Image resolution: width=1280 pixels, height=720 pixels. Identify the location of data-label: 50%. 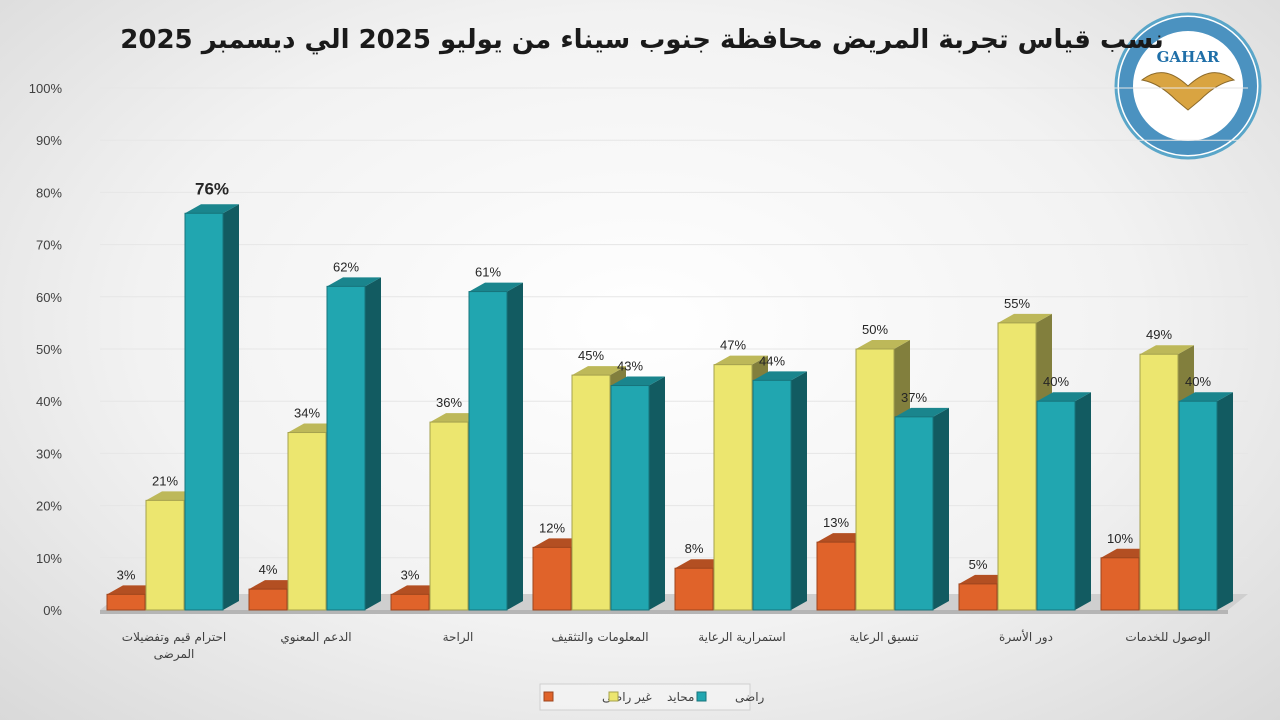
(875, 329).